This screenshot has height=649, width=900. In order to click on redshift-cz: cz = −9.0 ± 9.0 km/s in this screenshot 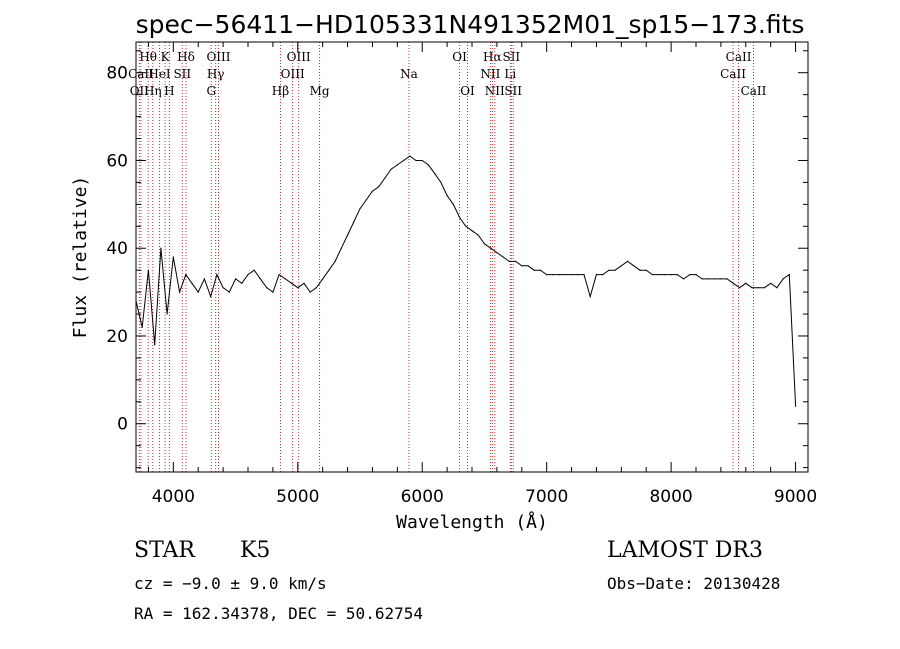, I will do `click(230, 583)`.